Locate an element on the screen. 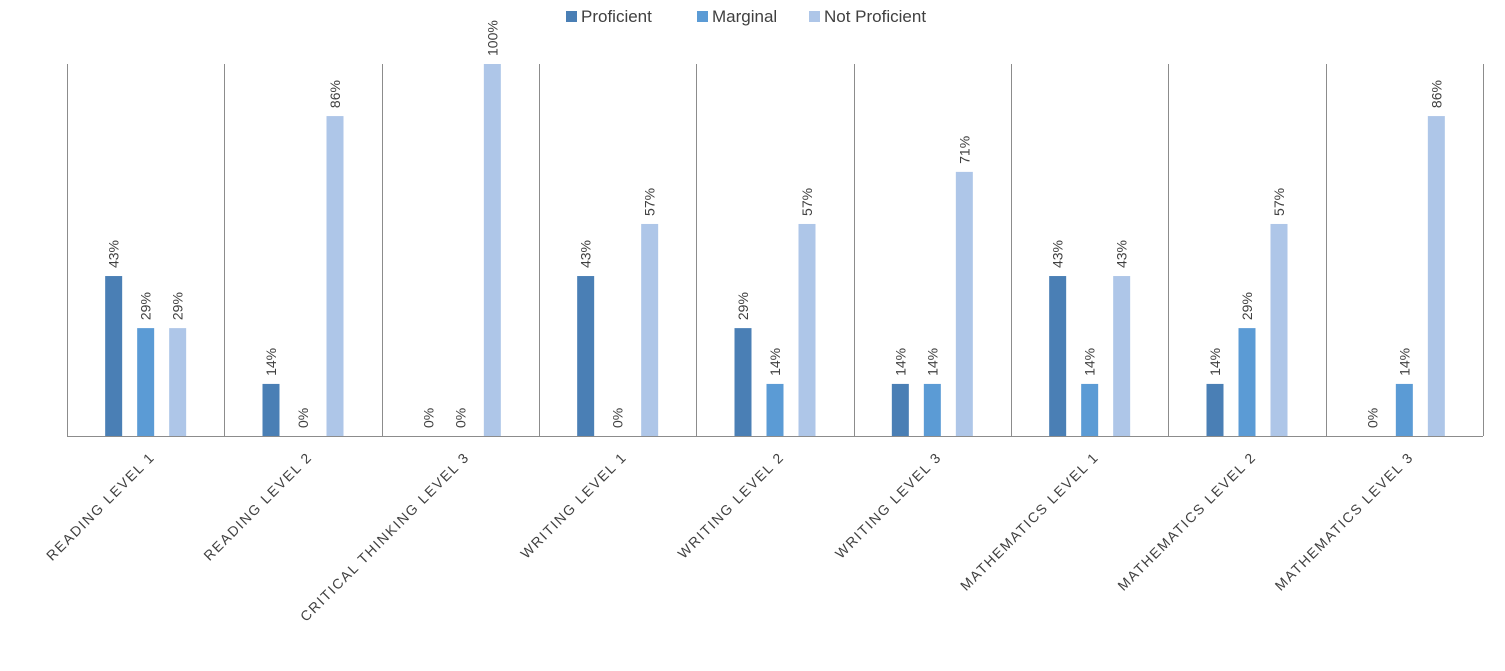  chart-legend: Proficient Marginal Not Proficient is located at coordinates (746, 16).